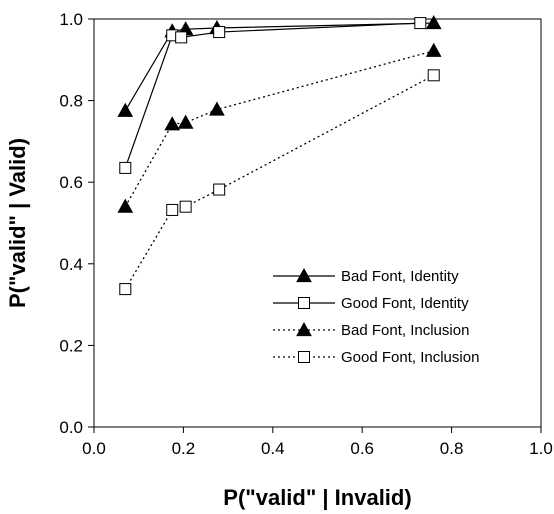 The image size is (554, 514). What do you see at coordinates (541, 448) in the screenshot?
I see `x-tick-label: 1.0` at bounding box center [541, 448].